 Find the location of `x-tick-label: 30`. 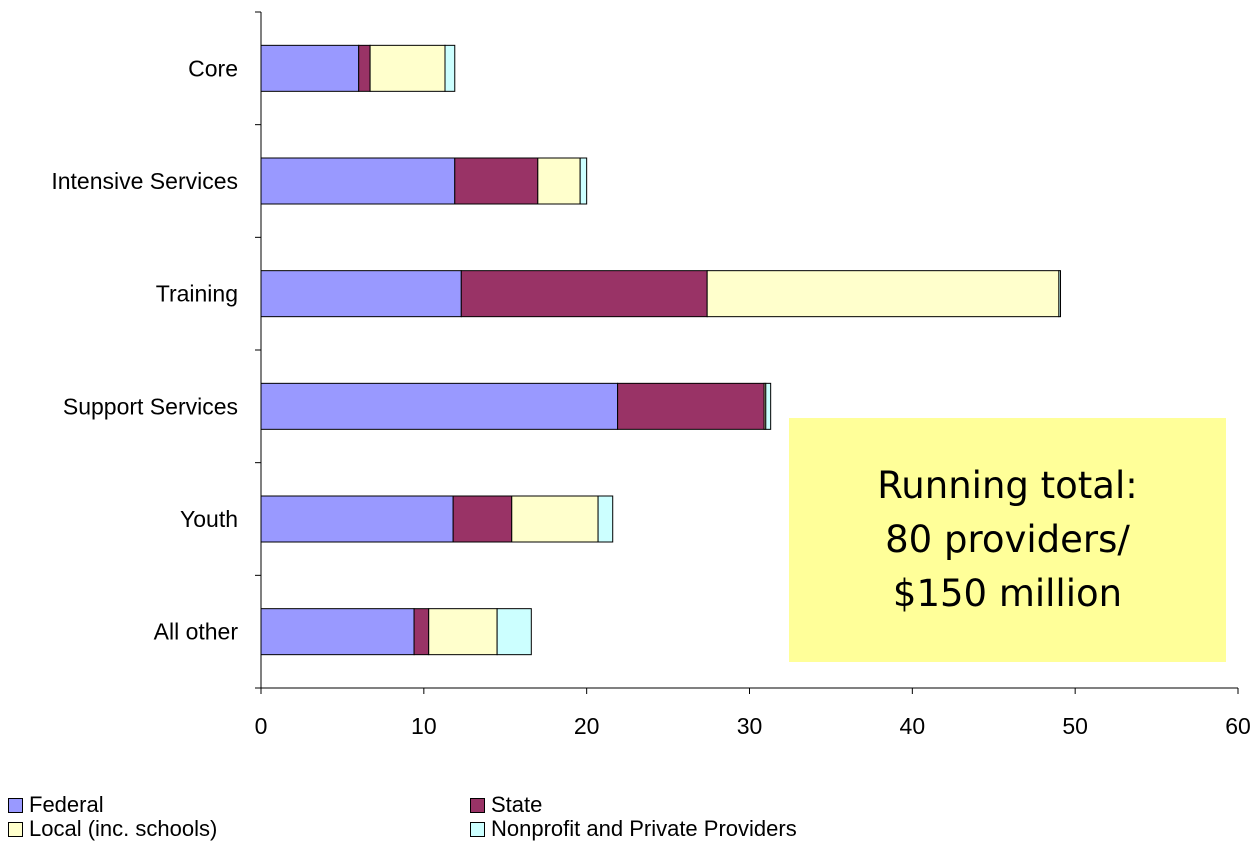

x-tick-label: 30 is located at coordinates (750, 726).